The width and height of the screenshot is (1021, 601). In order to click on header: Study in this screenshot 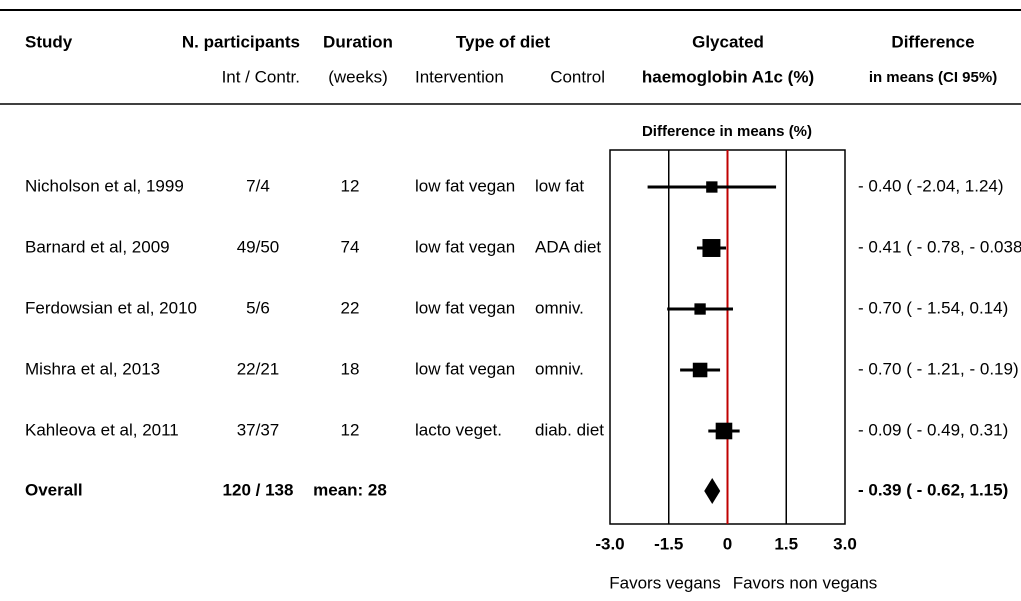, I will do `click(49, 41)`.